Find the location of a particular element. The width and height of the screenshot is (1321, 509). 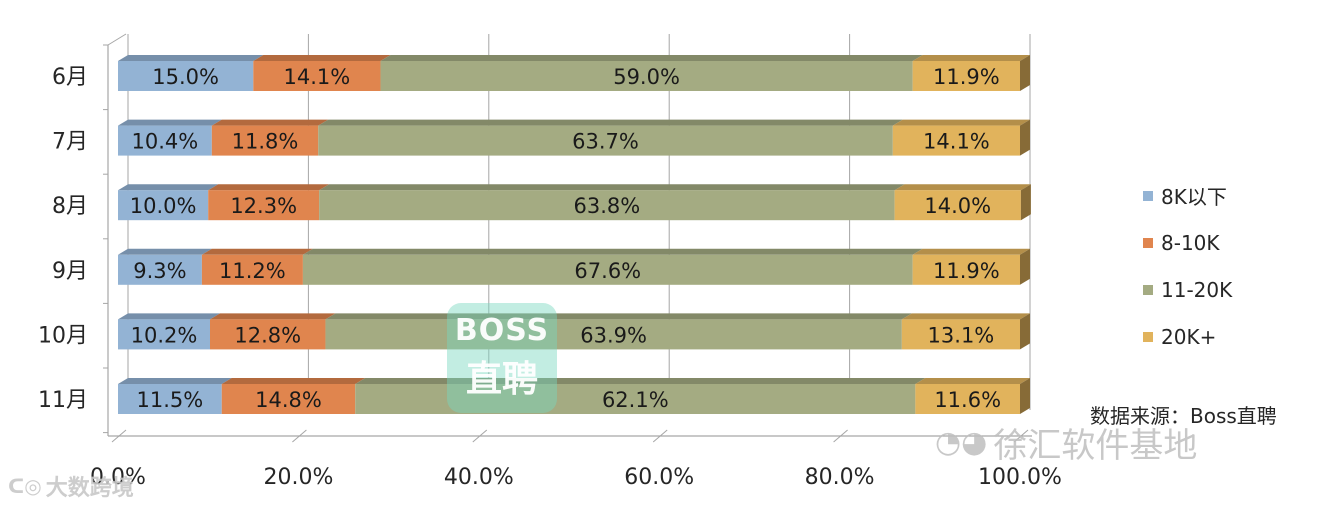

legend-label: 8-10K is located at coordinates (1190, 242).